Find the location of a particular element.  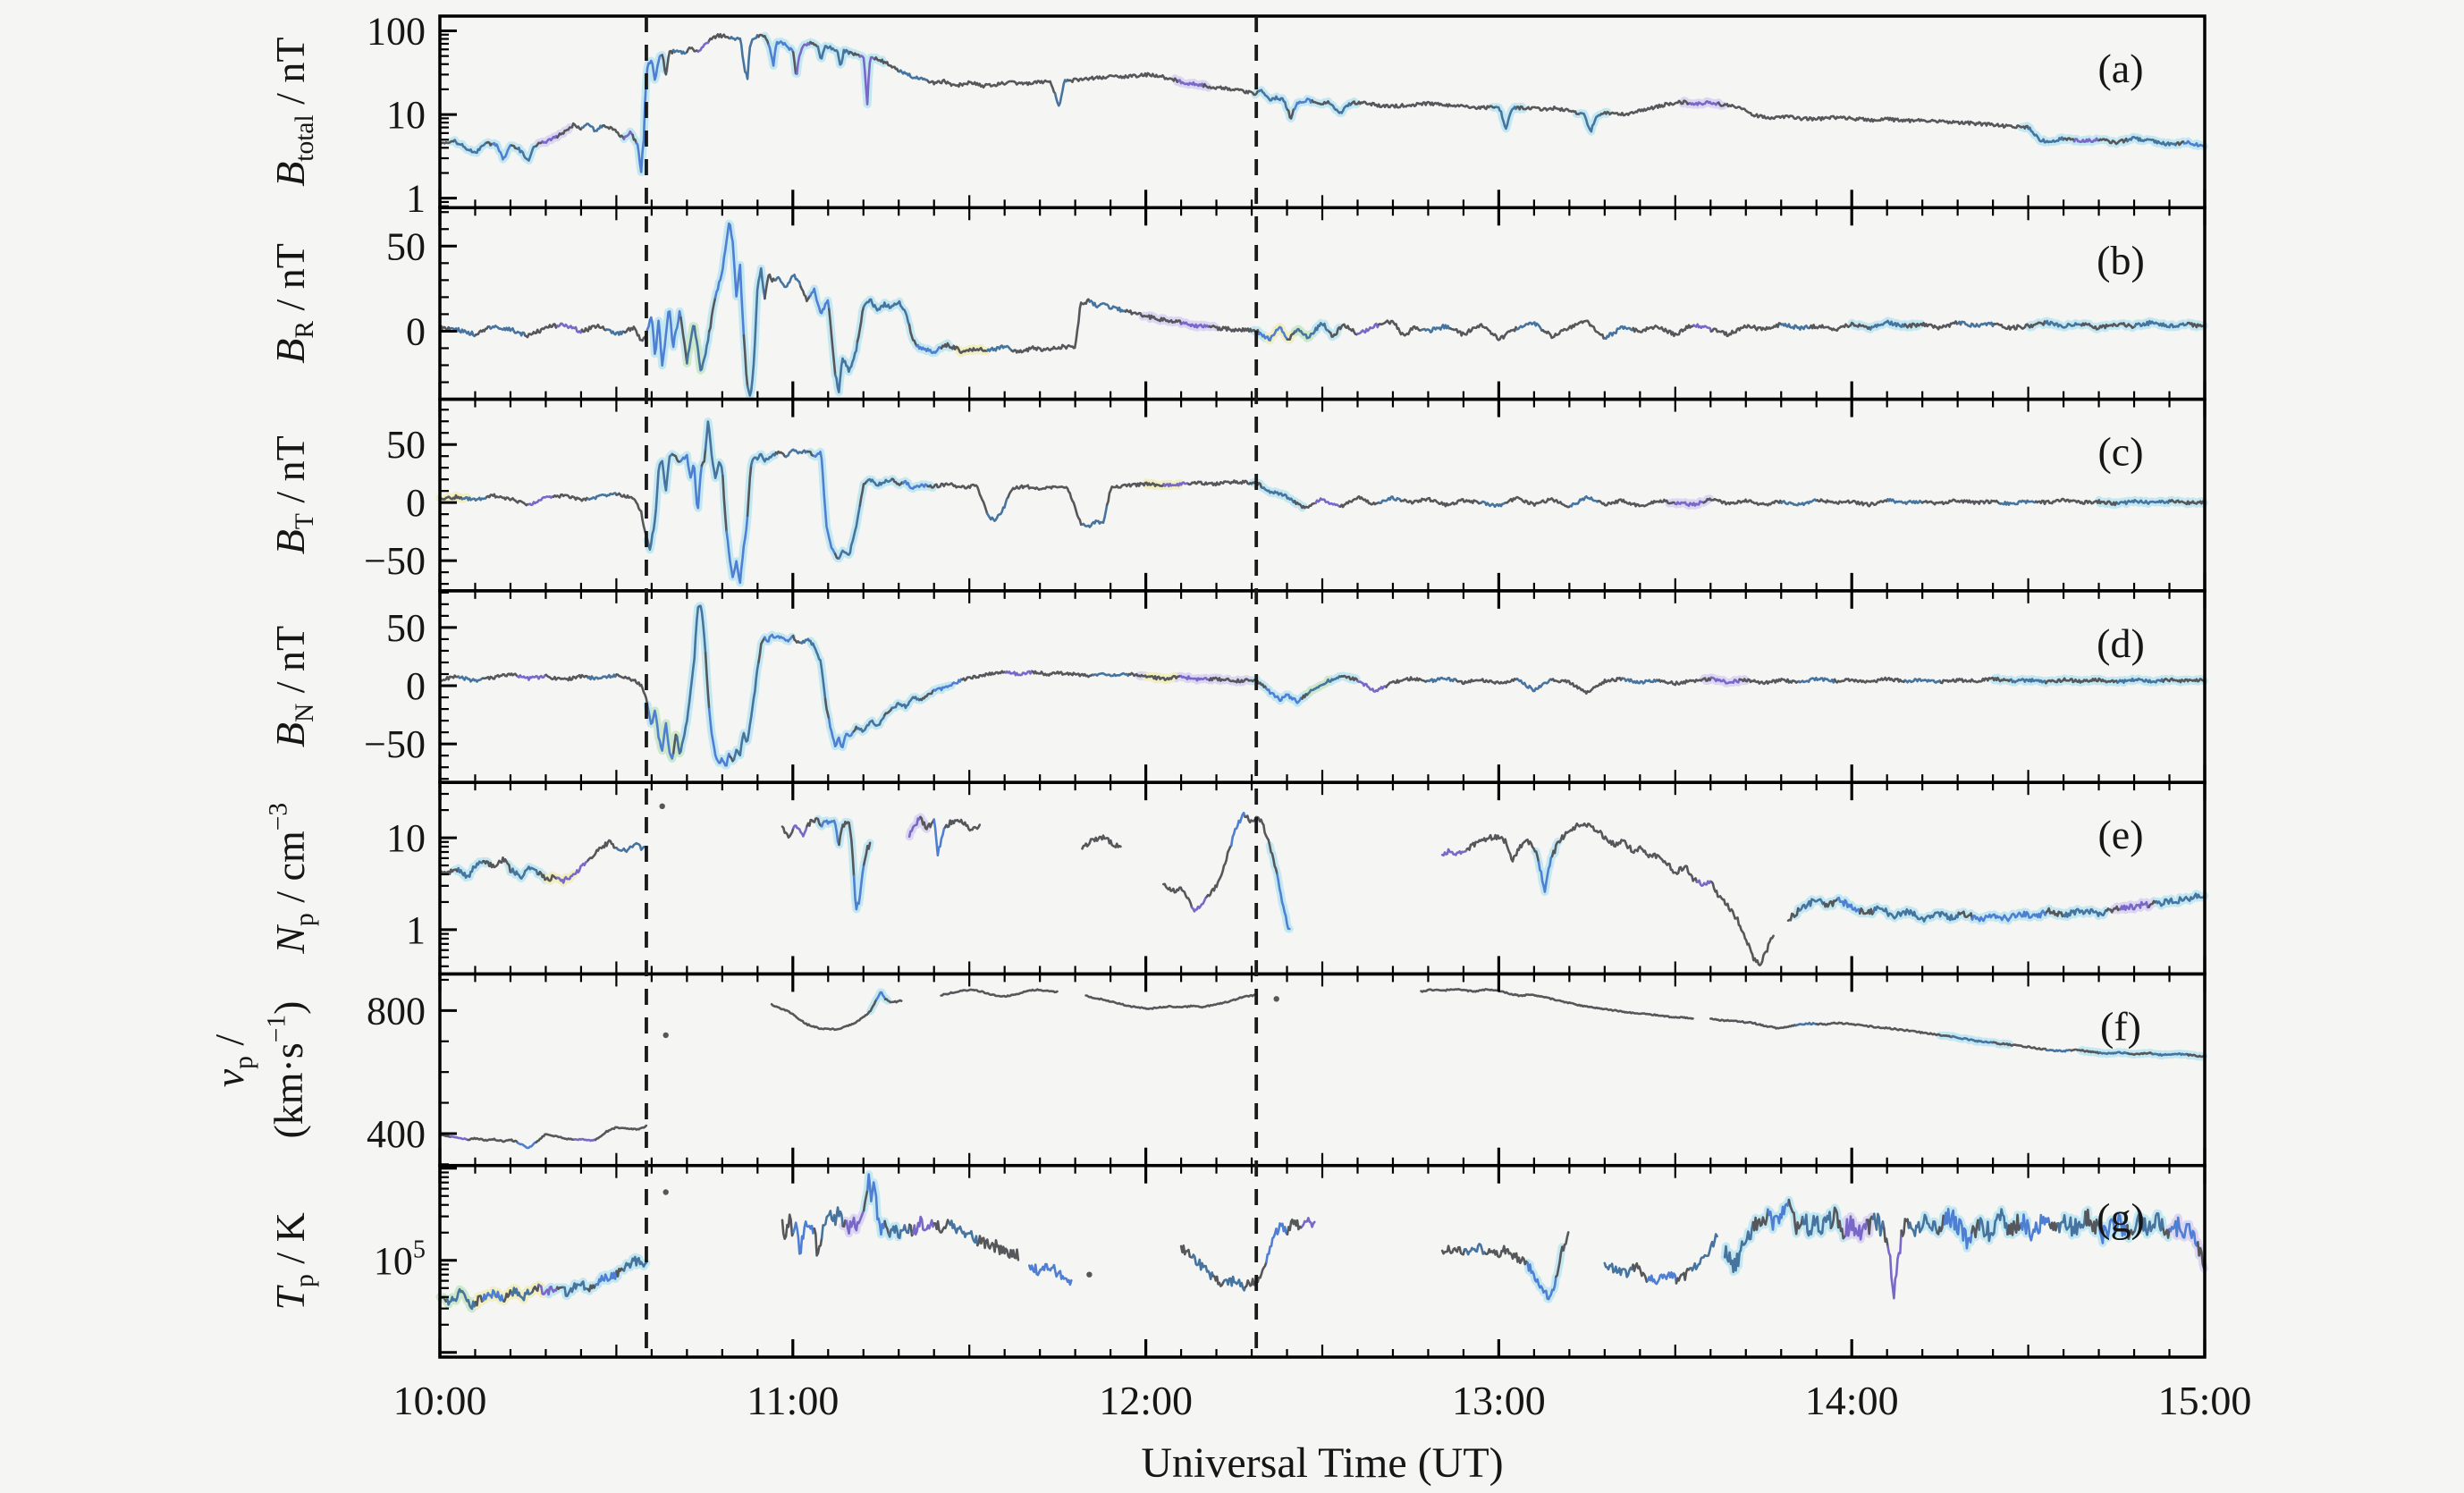

y-tick-label: 10 is located at coordinates (406, 115).